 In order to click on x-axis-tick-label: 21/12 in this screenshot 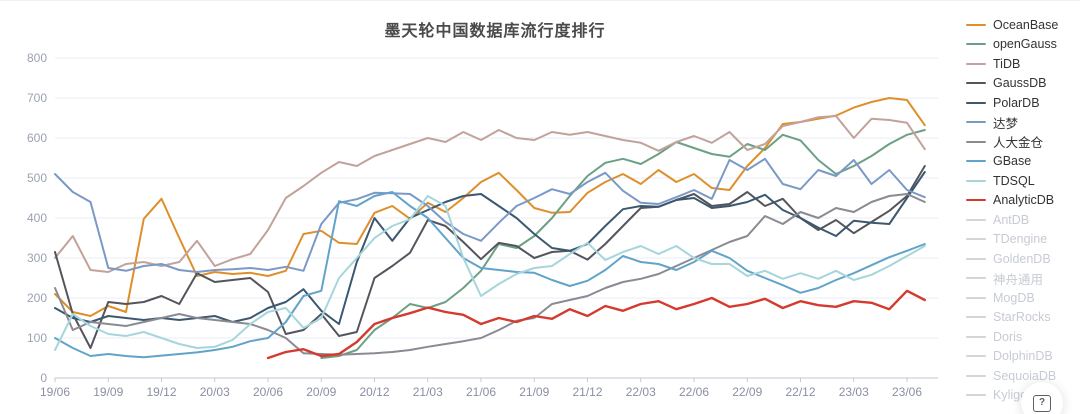, I will do `click(587, 392)`.